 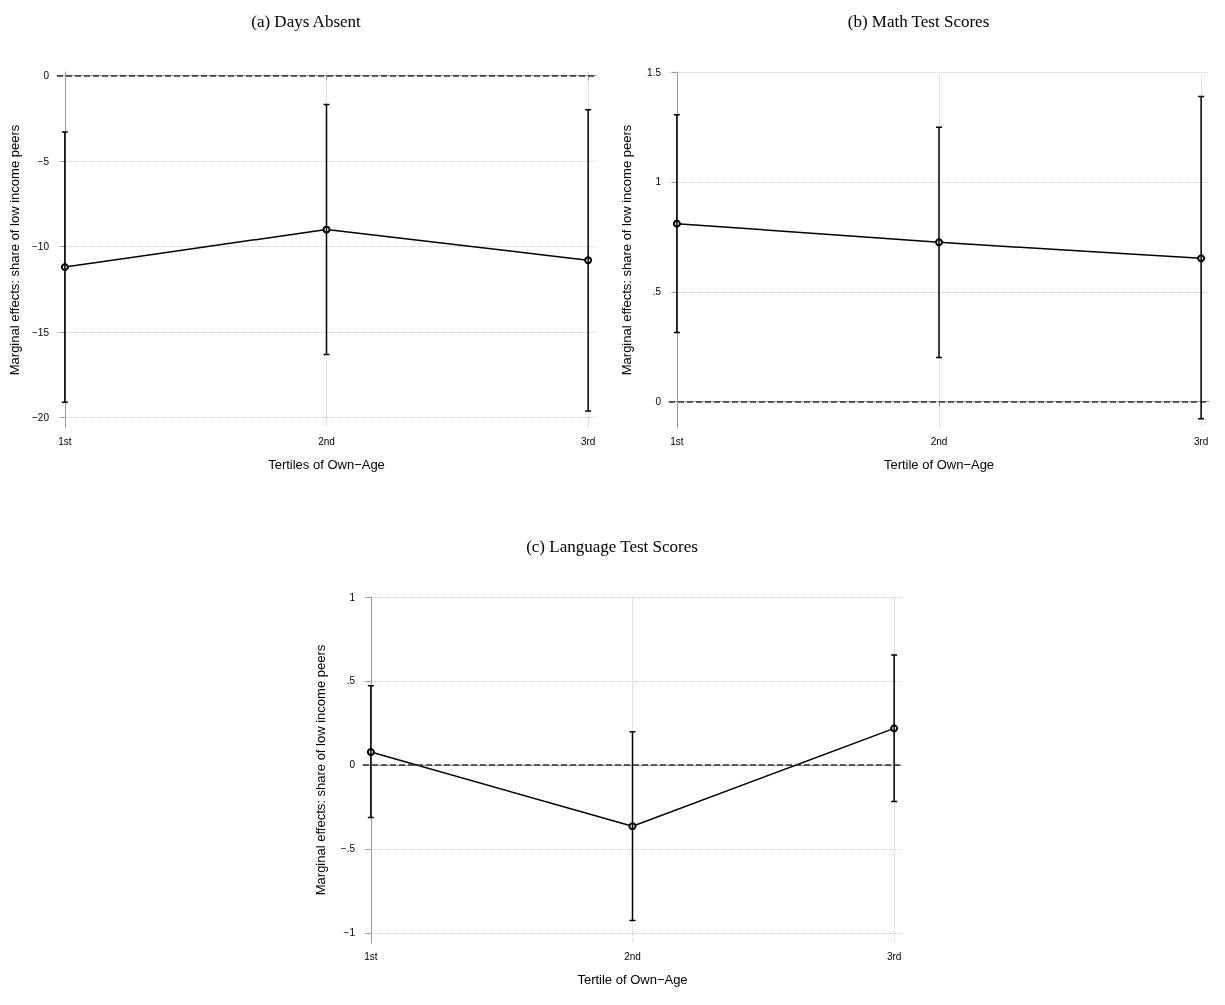 I want to click on chart-title: (b) Math Test Scores, so click(x=918, y=21).